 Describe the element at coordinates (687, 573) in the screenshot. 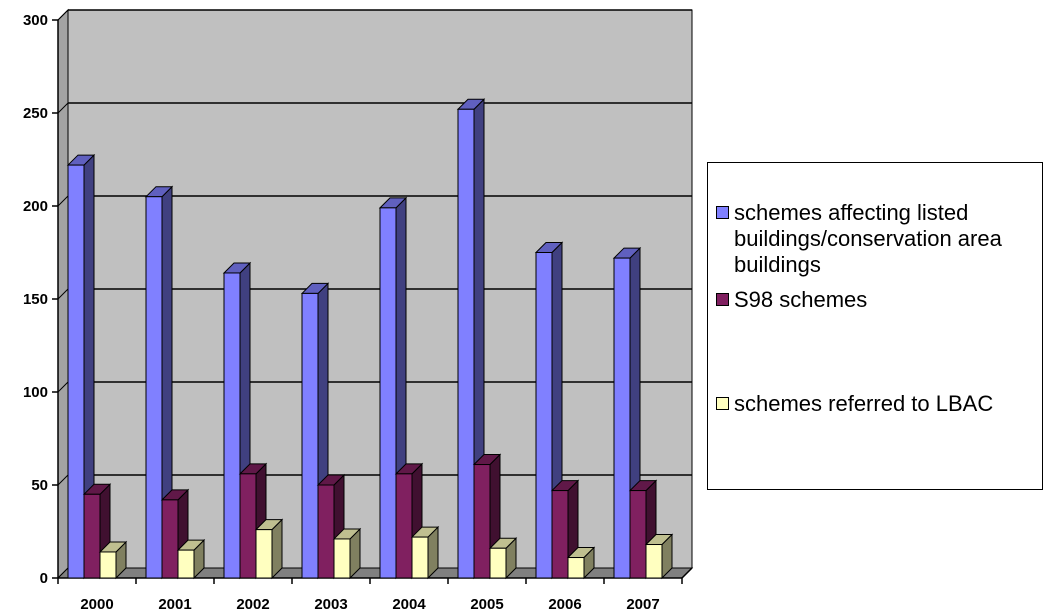

I see `floor-edge` at that location.